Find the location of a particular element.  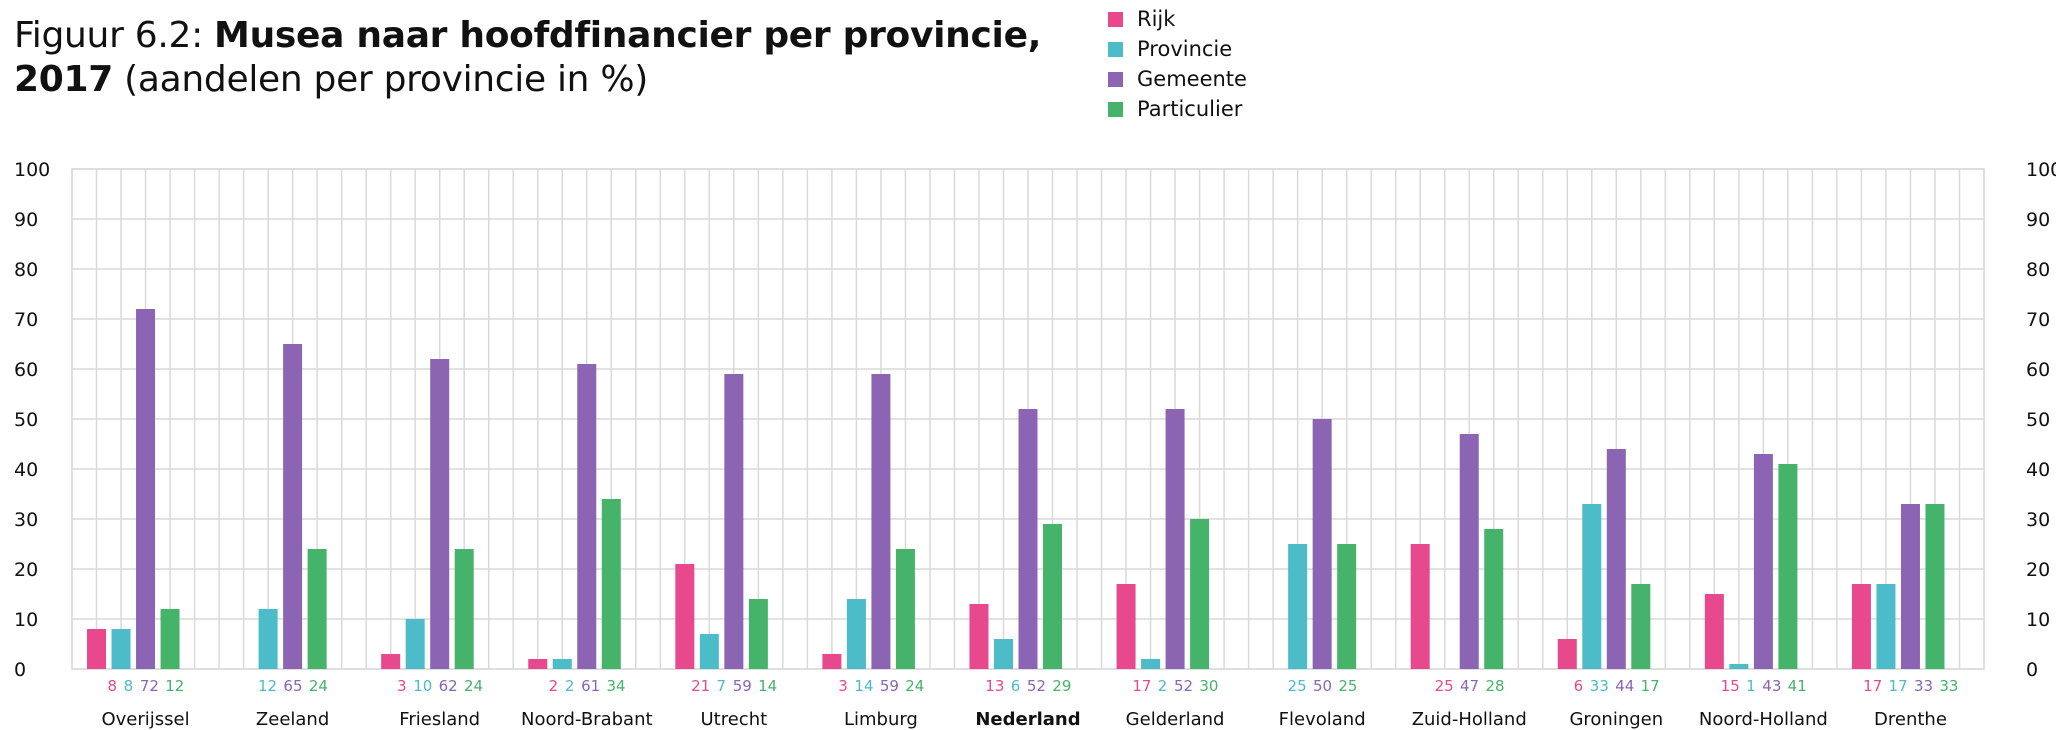

bar-gemeente-flevoland is located at coordinates (1322, 544).